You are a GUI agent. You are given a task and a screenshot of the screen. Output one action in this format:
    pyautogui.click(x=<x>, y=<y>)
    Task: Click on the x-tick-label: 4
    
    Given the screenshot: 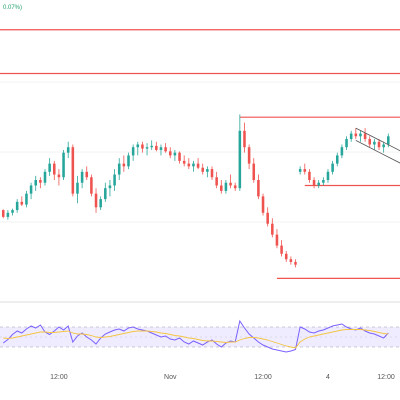 What is the action you would take?
    pyautogui.click(x=328, y=377)
    